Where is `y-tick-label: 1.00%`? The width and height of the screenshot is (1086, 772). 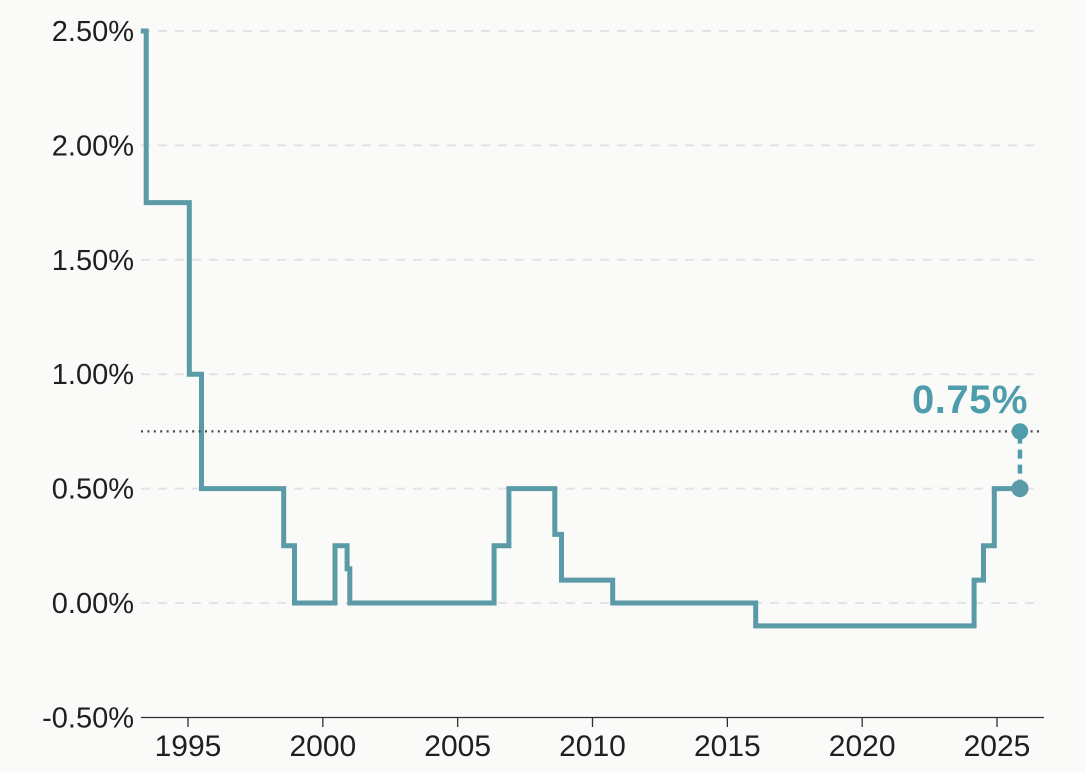
y-tick-label: 1.00% is located at coordinates (93, 375).